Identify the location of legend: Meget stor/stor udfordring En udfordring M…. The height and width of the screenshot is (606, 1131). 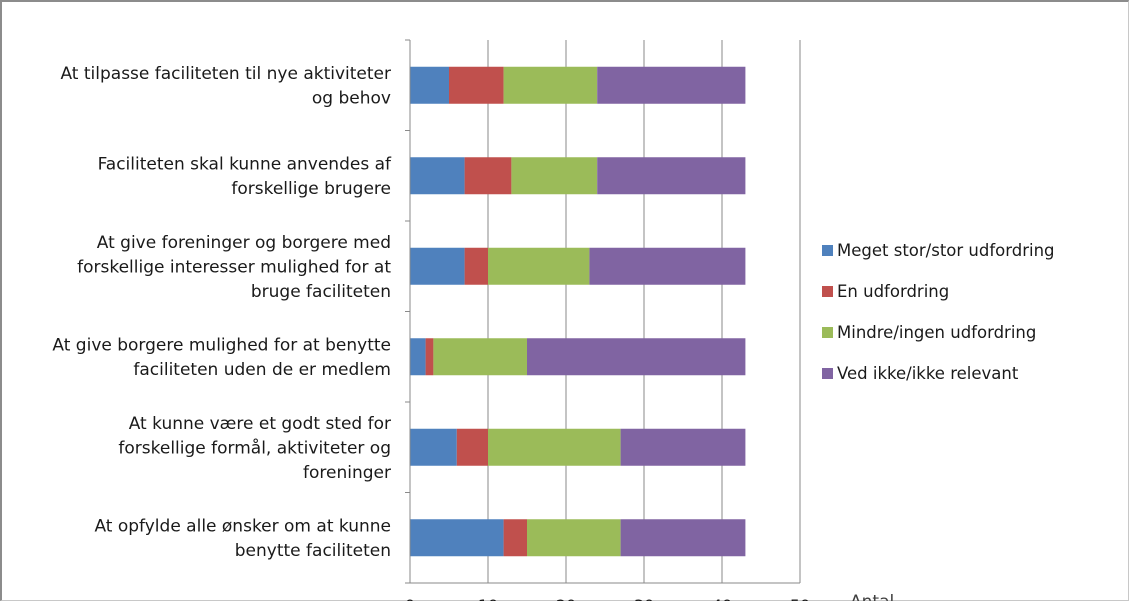
(938, 312).